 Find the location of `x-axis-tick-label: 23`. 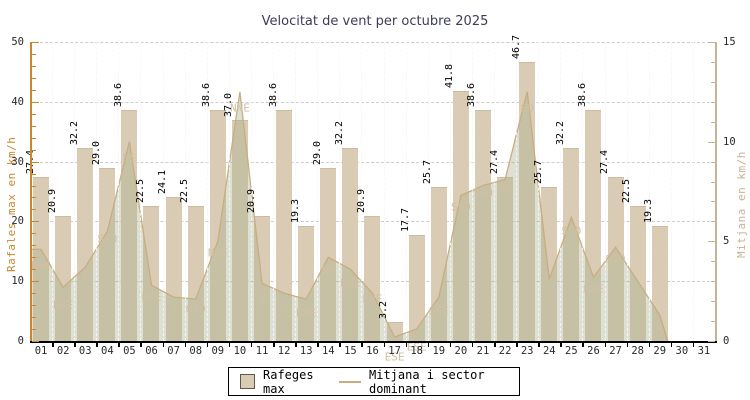

x-axis-tick-label: 23 is located at coordinates (527, 351).